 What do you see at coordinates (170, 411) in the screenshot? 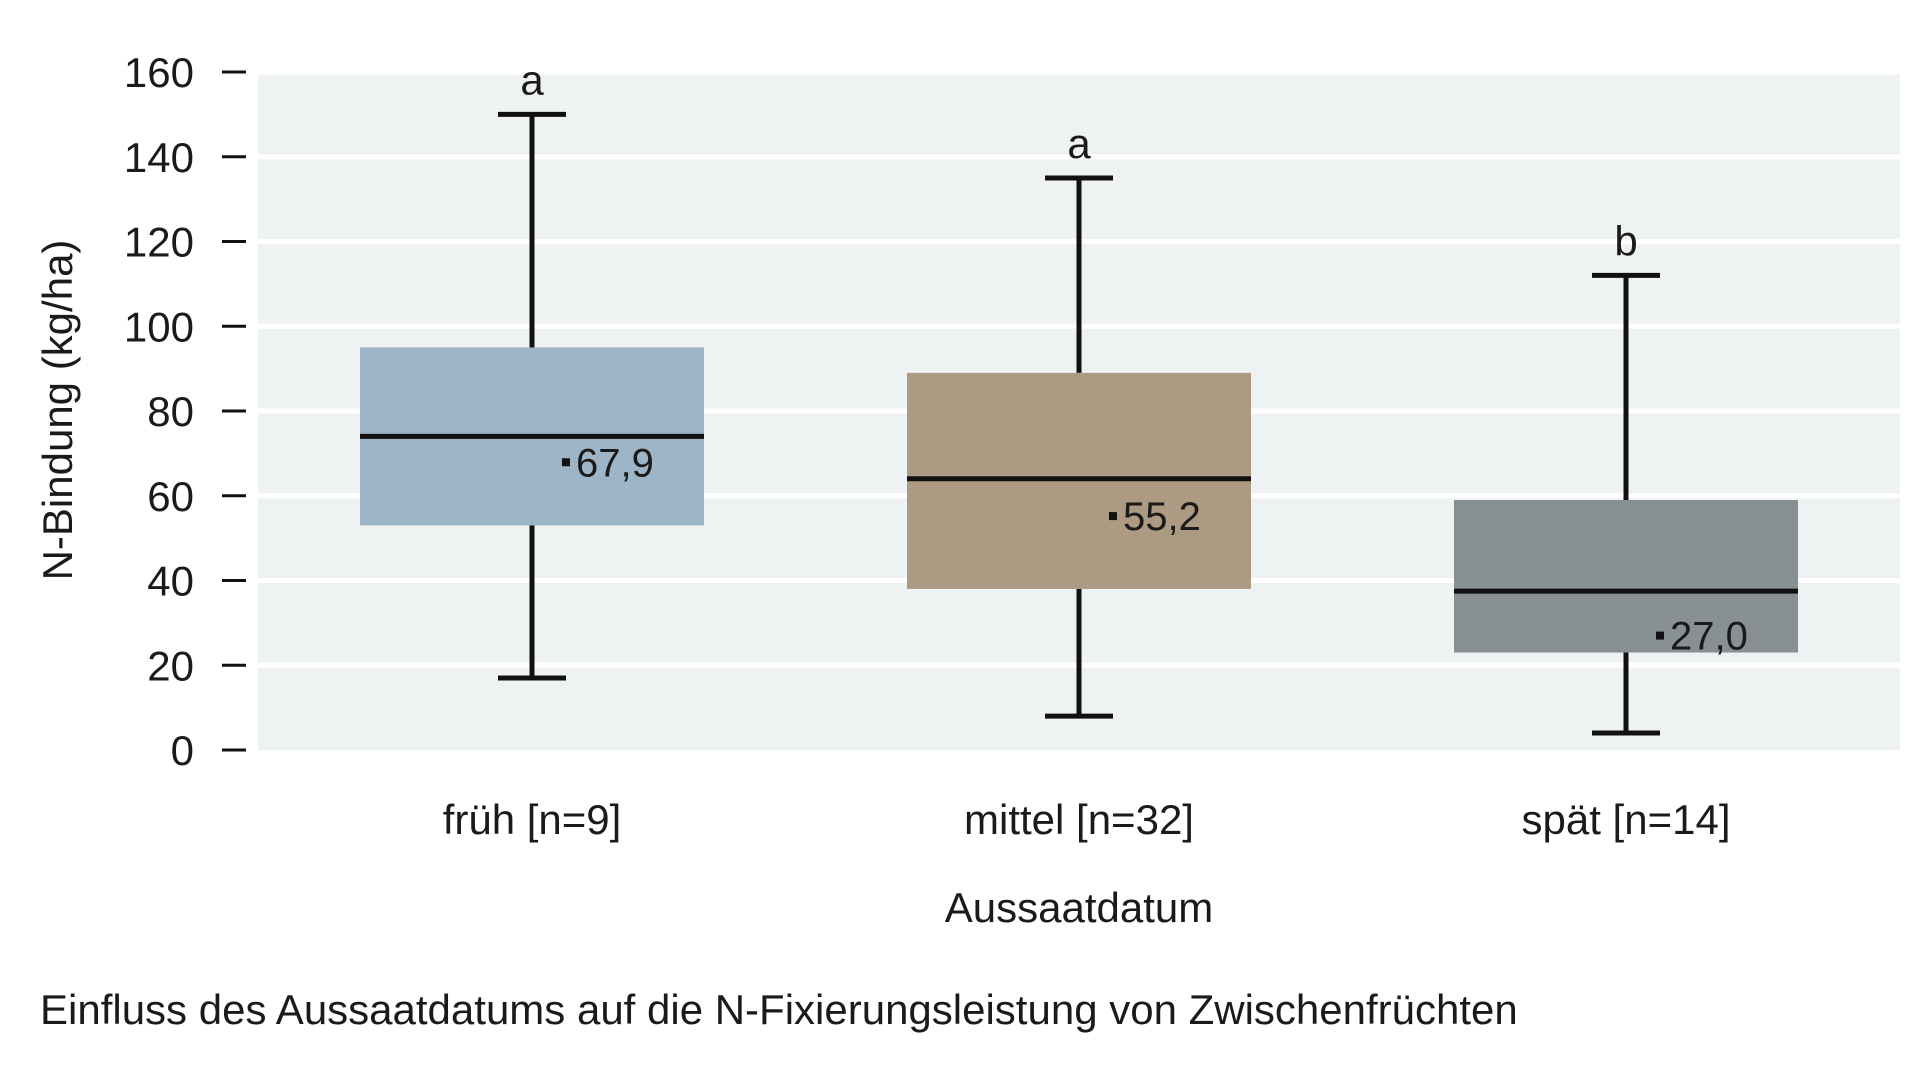
I see `y-tick-label: 80` at bounding box center [170, 411].